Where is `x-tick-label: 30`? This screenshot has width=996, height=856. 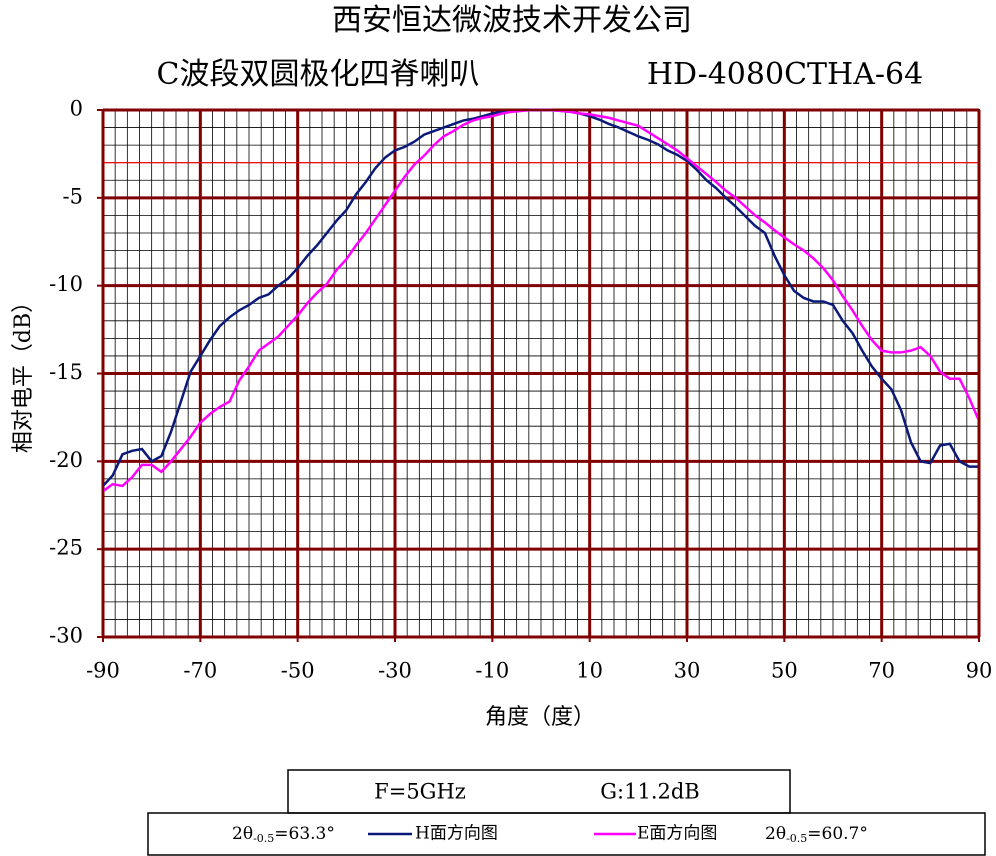
x-tick-label: 30 is located at coordinates (687, 671).